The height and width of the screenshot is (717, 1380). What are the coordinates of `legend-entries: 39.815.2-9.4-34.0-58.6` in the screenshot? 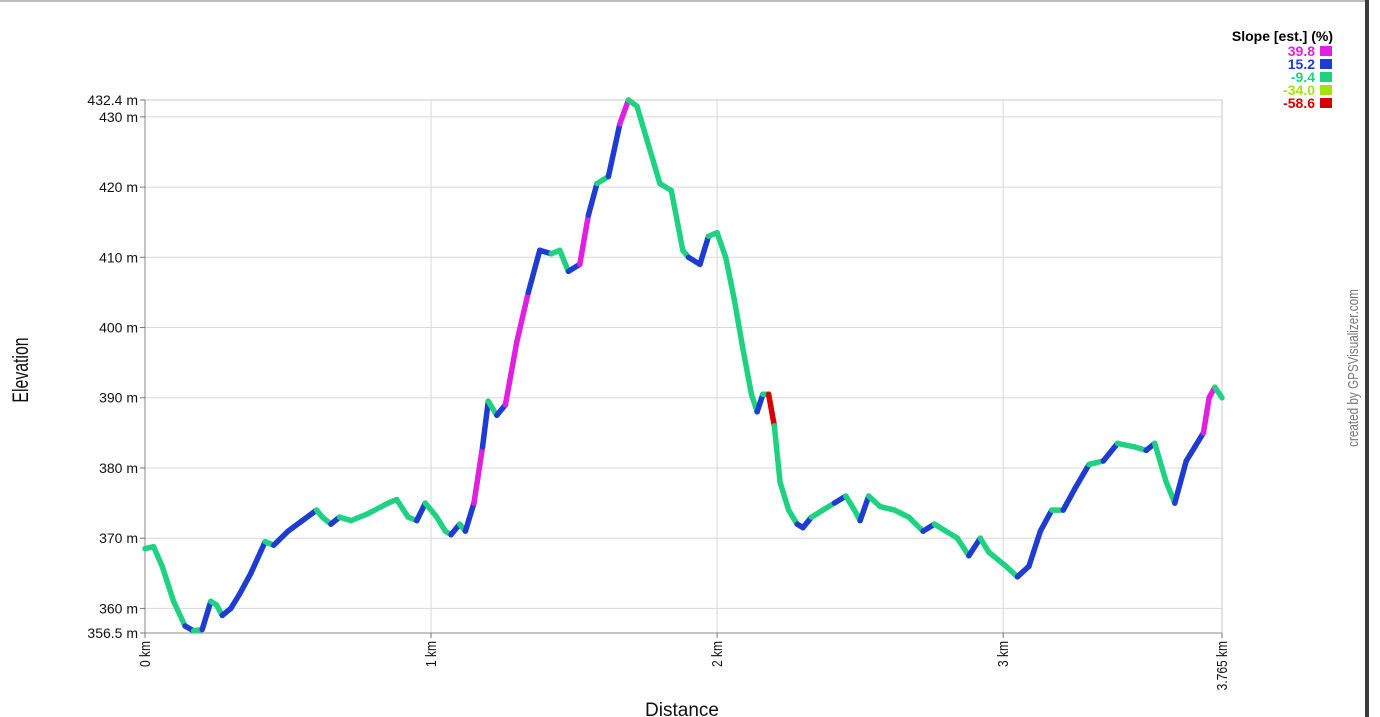 It's located at (1307, 77).